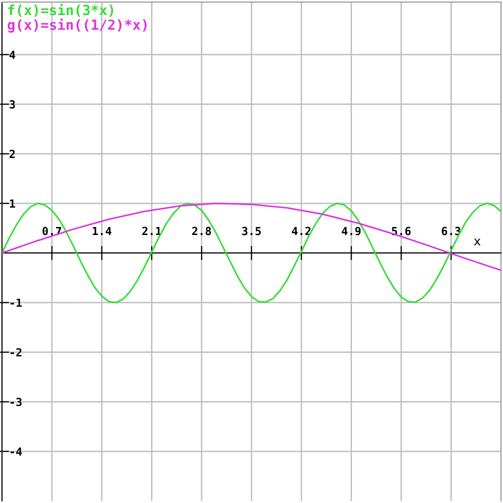  I want to click on y-tick-label: 4, so click(13, 54).